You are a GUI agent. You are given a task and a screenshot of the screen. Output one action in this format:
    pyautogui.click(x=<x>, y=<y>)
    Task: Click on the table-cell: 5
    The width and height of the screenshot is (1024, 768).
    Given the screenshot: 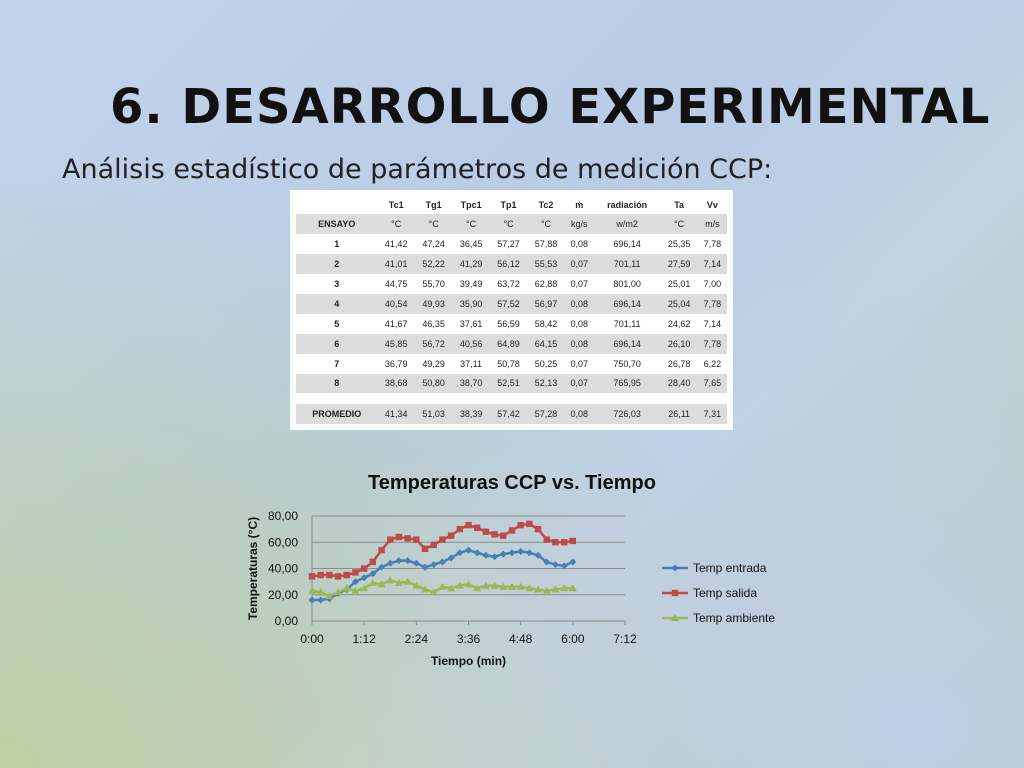 What is the action you would take?
    pyautogui.click(x=337, y=323)
    